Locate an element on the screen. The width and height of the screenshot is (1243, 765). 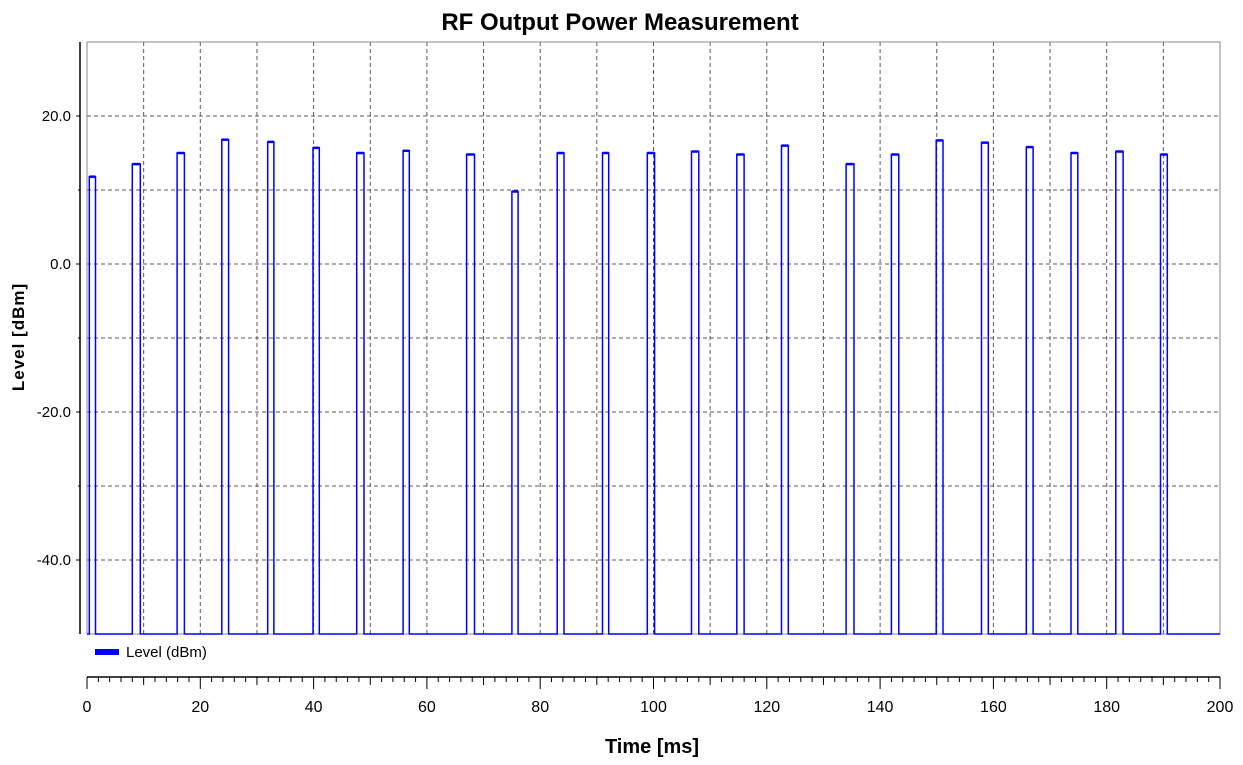
x-tick-label: 160 is located at coordinates (993, 707).